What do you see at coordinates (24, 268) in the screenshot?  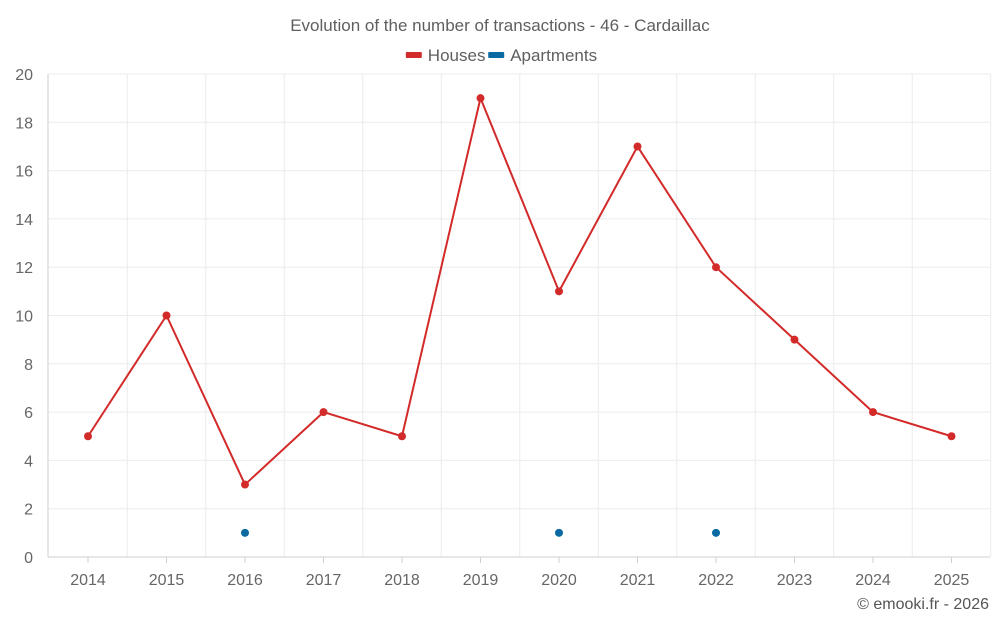 I see `y-tick-label: 12` at bounding box center [24, 268].